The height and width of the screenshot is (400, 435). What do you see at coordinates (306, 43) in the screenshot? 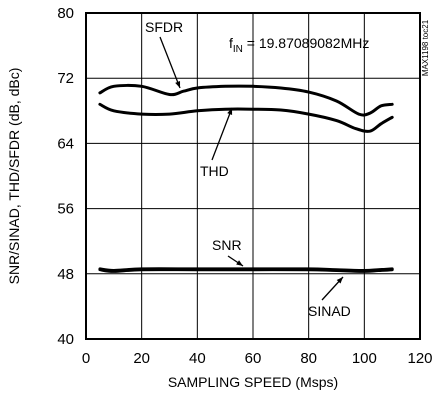
I see `annotation-value: = 19.87089082MHz` at bounding box center [306, 43].